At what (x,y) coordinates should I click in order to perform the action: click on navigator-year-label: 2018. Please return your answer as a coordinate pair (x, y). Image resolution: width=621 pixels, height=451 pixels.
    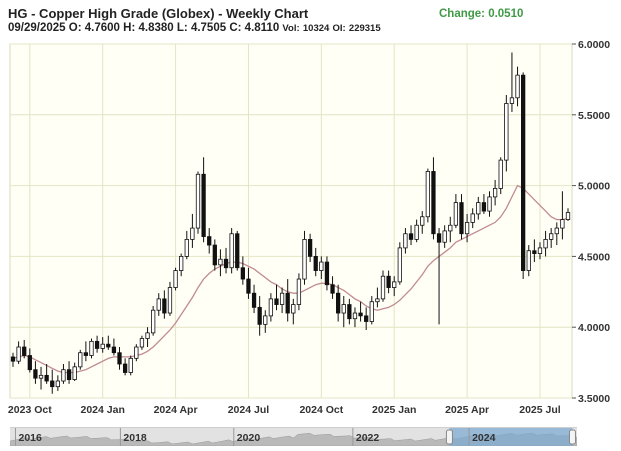
    Looking at the image, I should click on (135, 438).